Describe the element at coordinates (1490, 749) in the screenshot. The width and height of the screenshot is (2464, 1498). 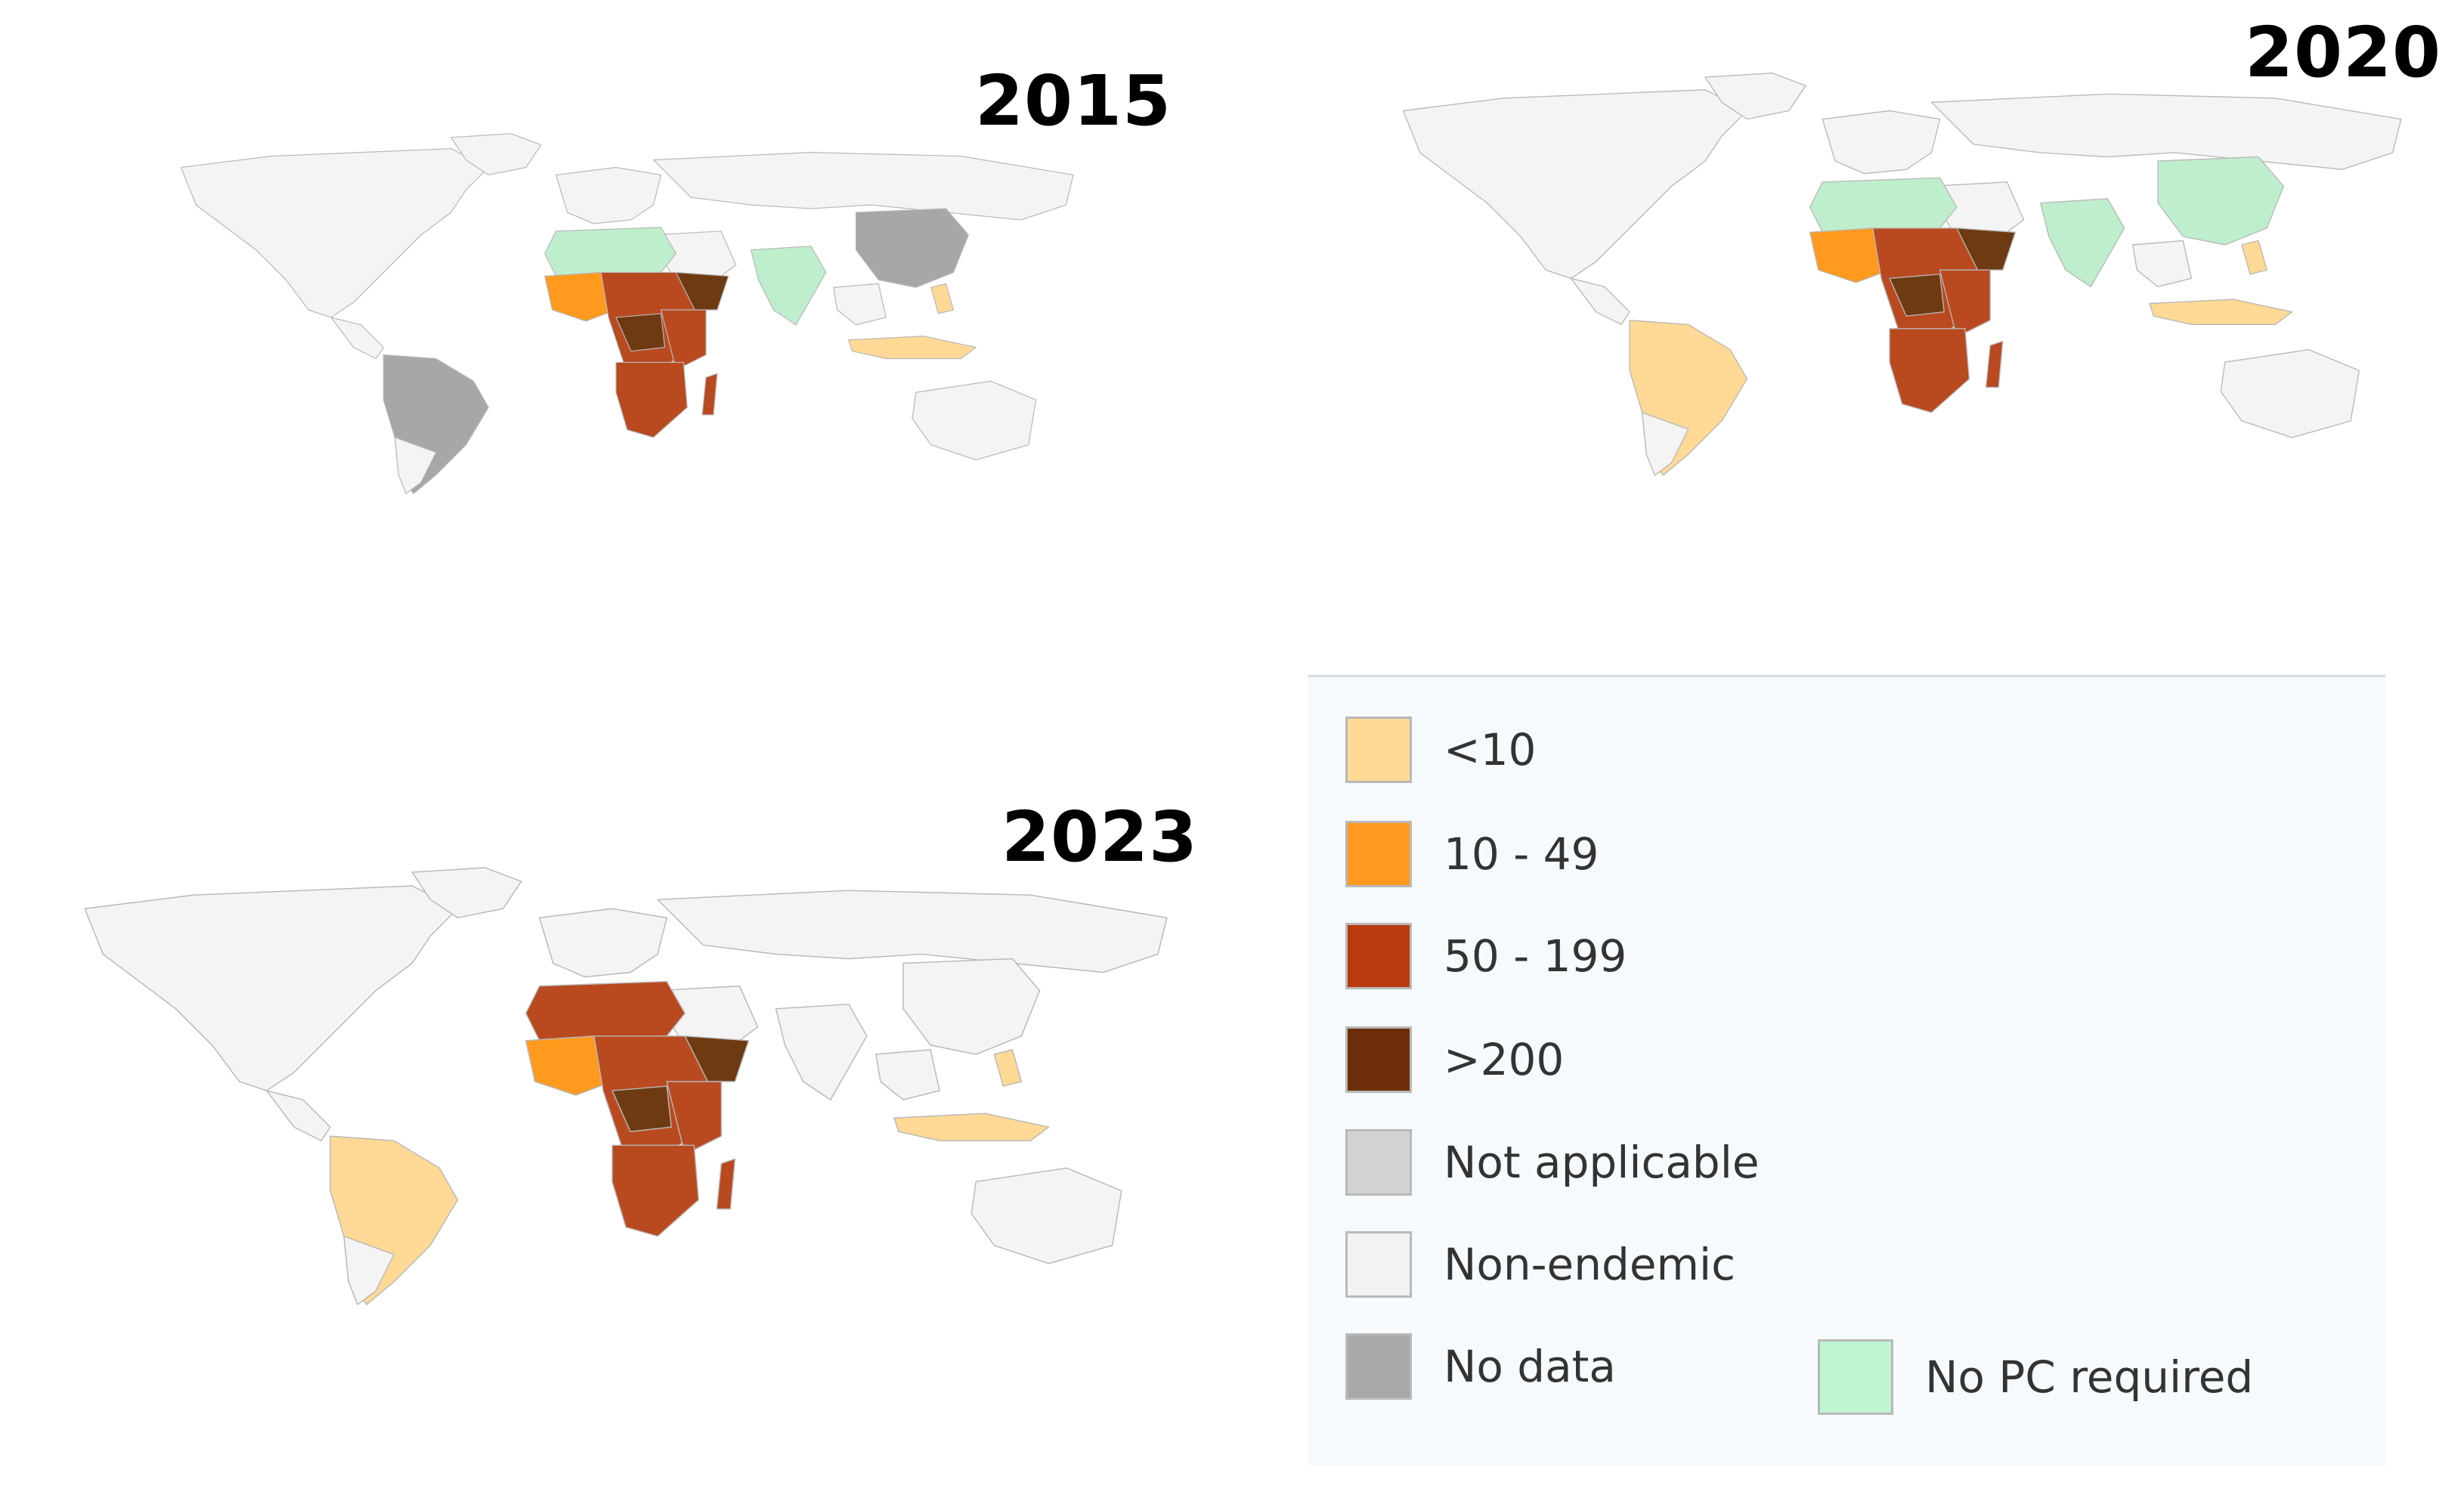
I see `legend-label: <10` at that location.